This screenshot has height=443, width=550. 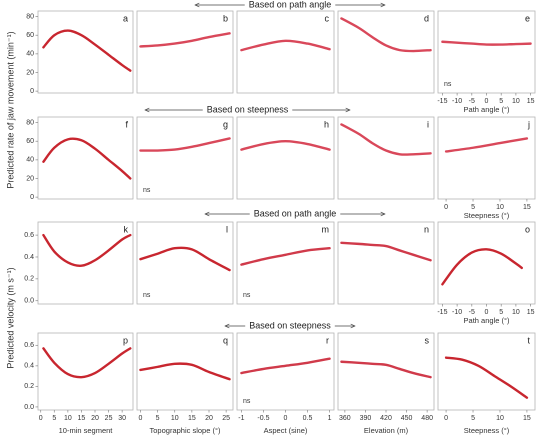 I want to click on x-tick-label: 30, so click(x=122, y=418).